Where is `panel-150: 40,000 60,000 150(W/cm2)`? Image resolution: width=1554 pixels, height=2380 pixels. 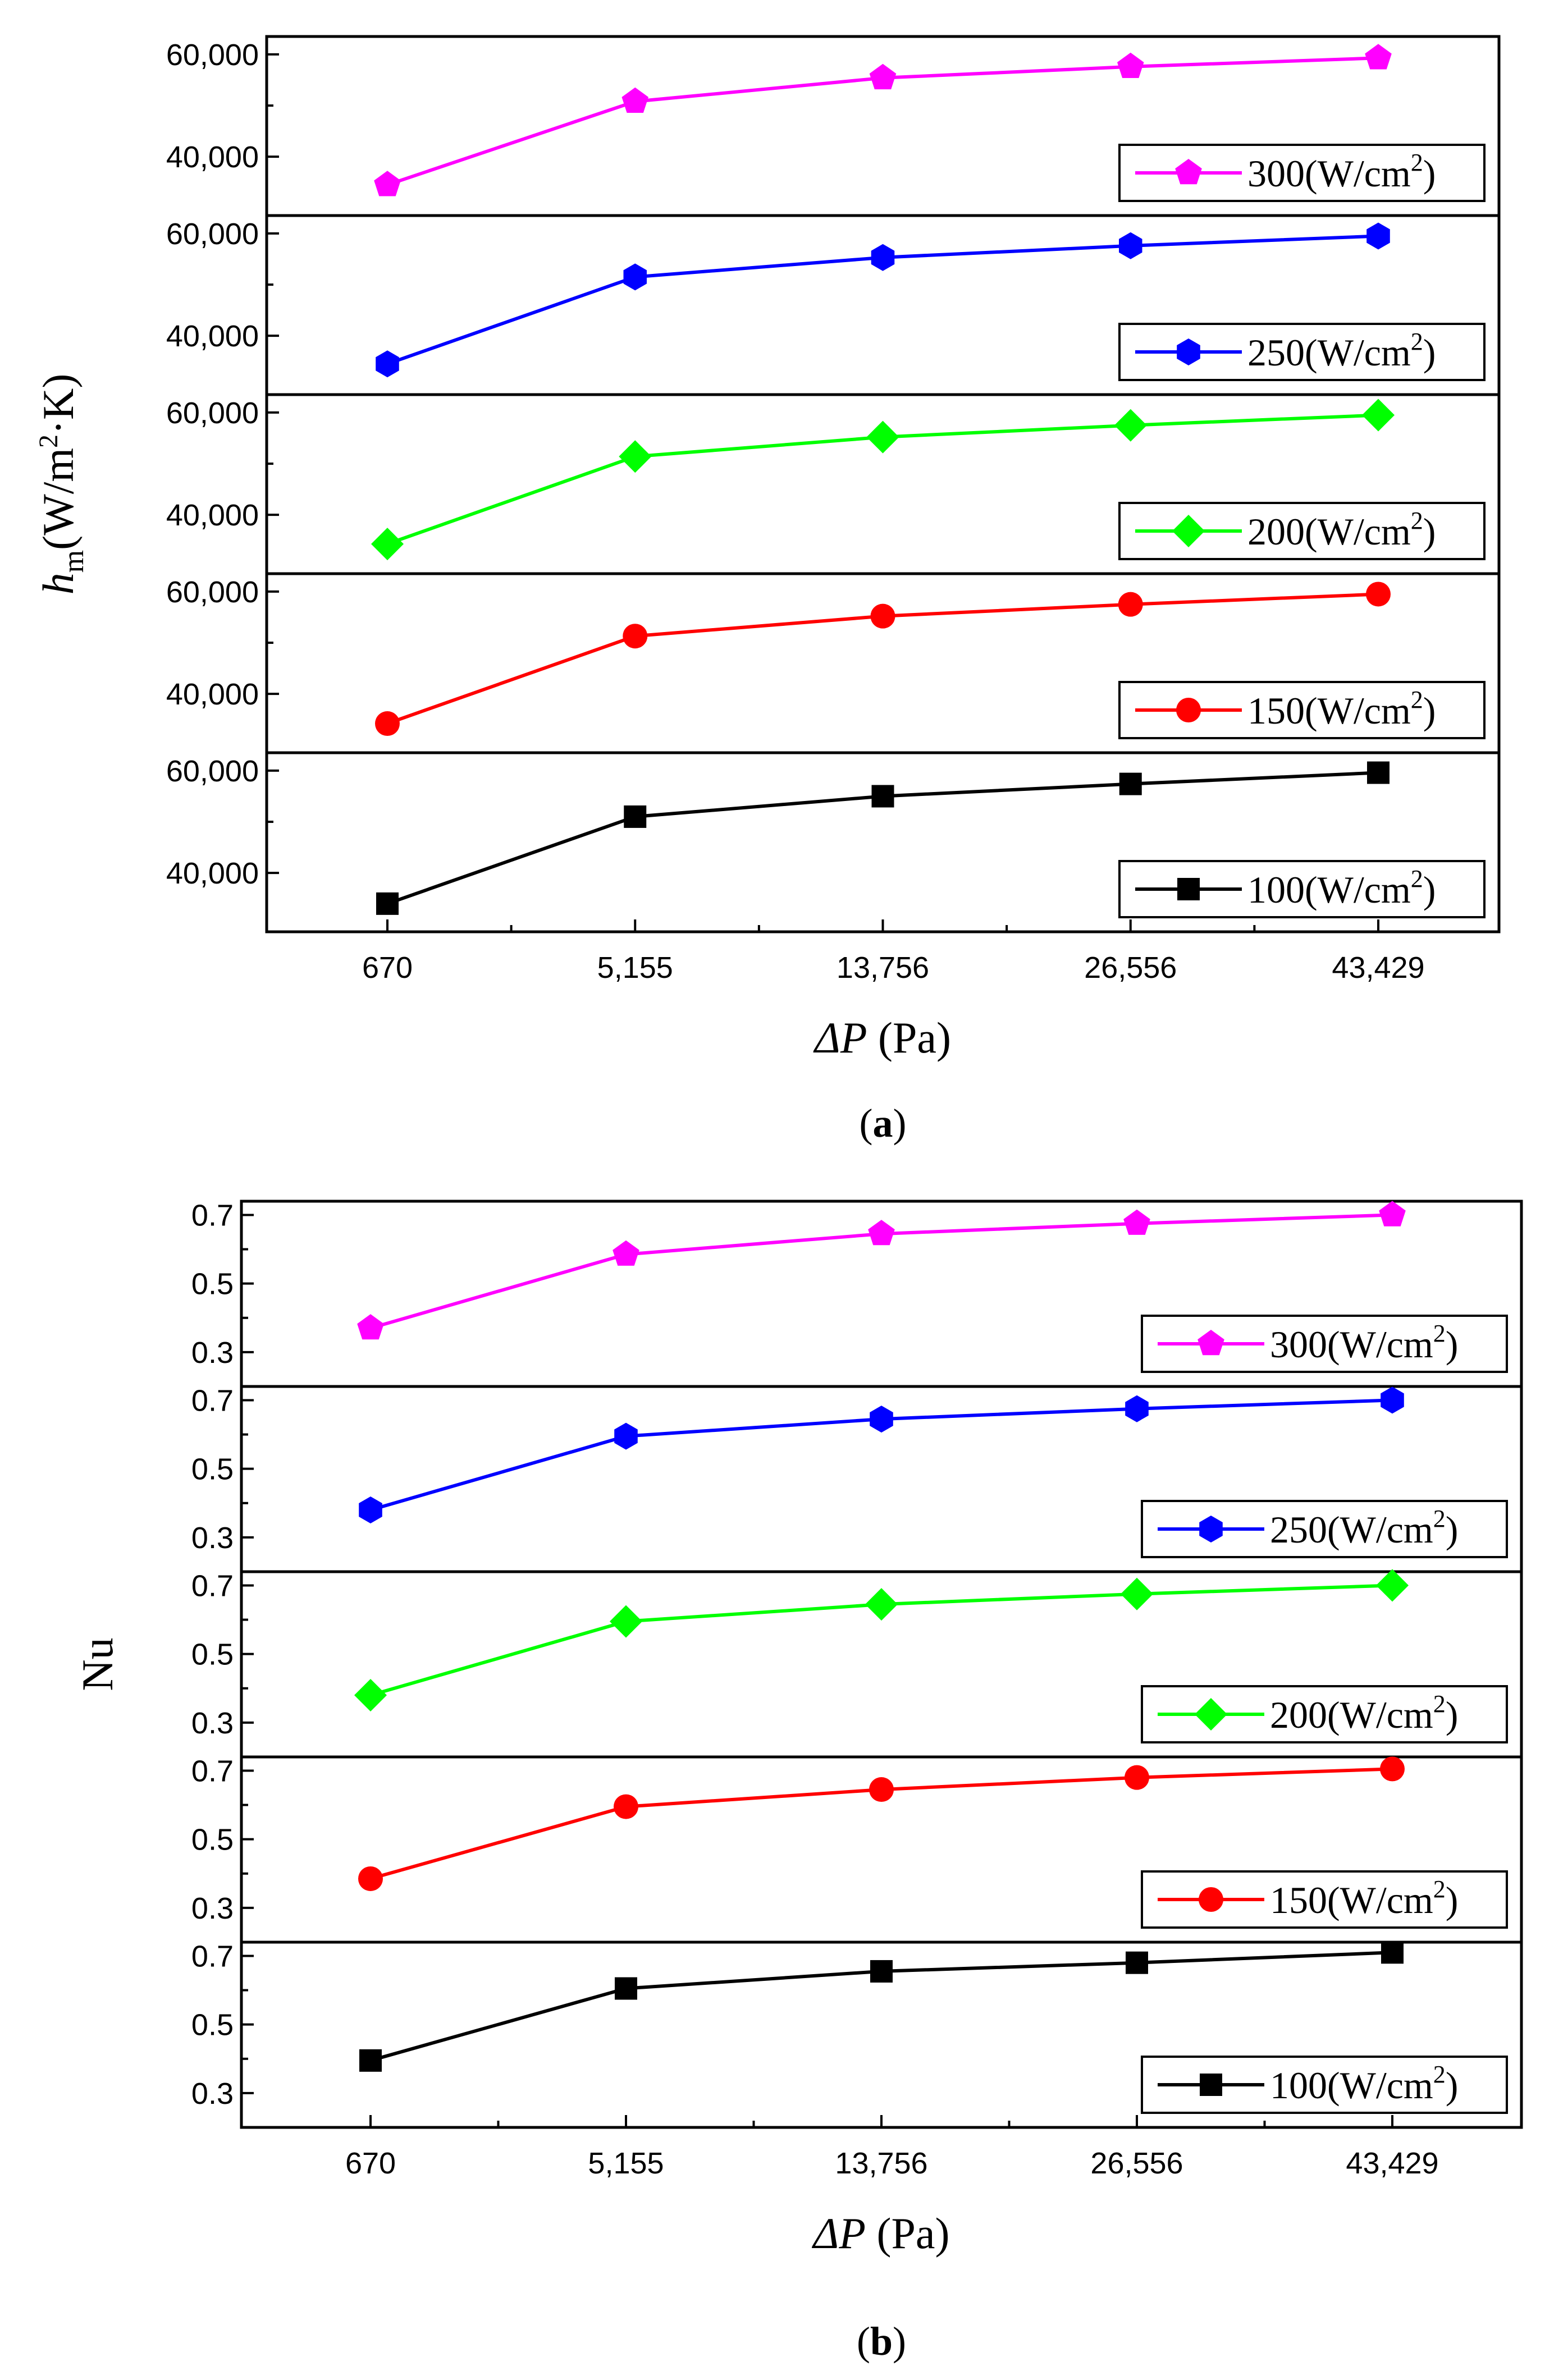 panel-150: 40,000 60,000 150(W/cm2) is located at coordinates (833, 663).